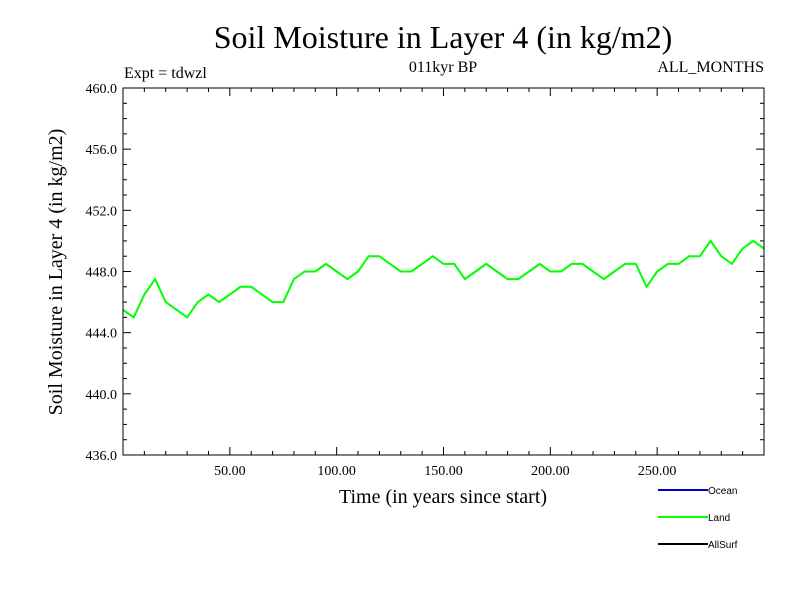  I want to click on x-tick-label: 50.00, so click(230, 471).